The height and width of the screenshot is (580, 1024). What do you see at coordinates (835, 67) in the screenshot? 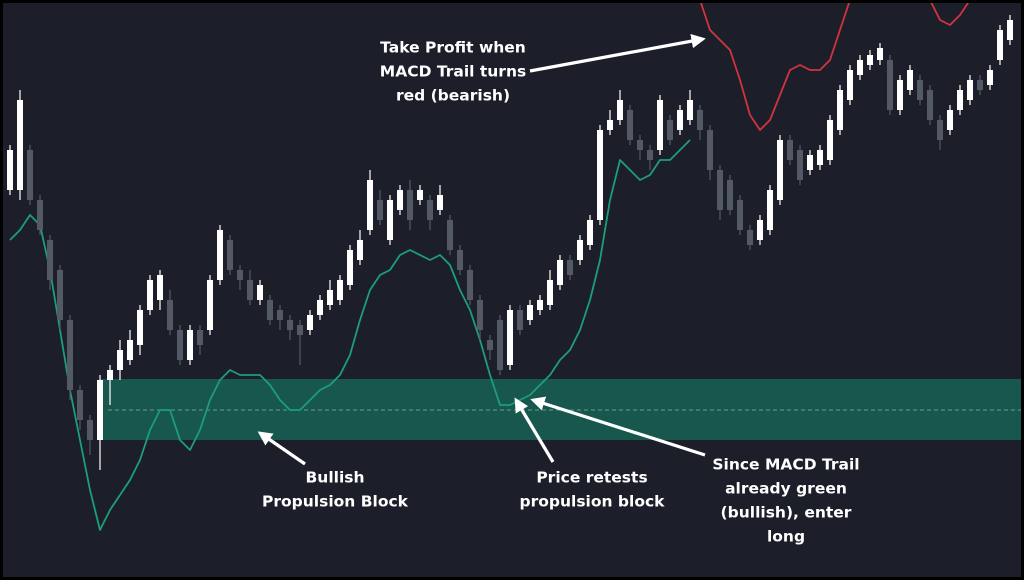
I see `macd-trail` at bounding box center [835, 67].